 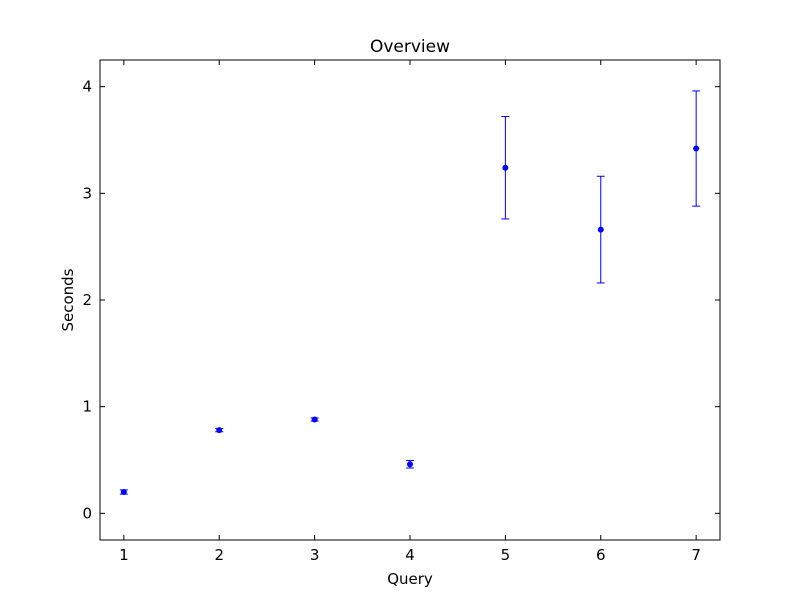 What do you see at coordinates (410, 555) in the screenshot?
I see `x-tick-label: 4` at bounding box center [410, 555].